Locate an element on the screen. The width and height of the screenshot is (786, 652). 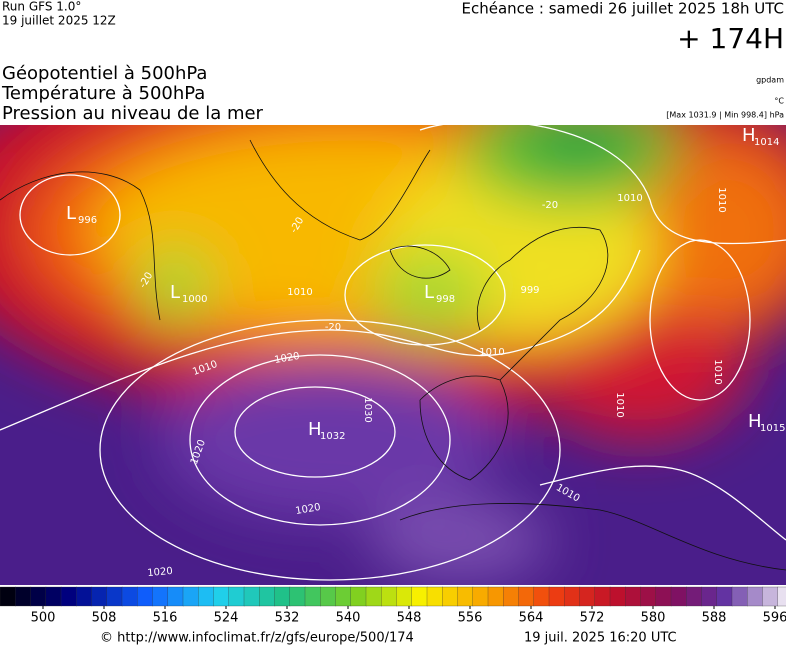
colorbar-tick-label: 588 is located at coordinates (714, 618).